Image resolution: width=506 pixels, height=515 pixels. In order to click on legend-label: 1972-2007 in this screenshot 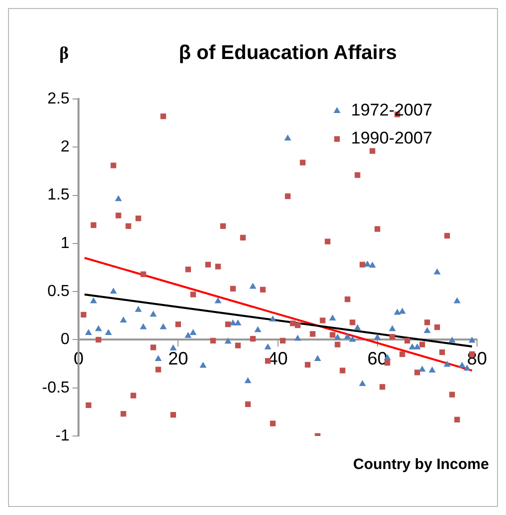, I will do `click(391, 110)`.